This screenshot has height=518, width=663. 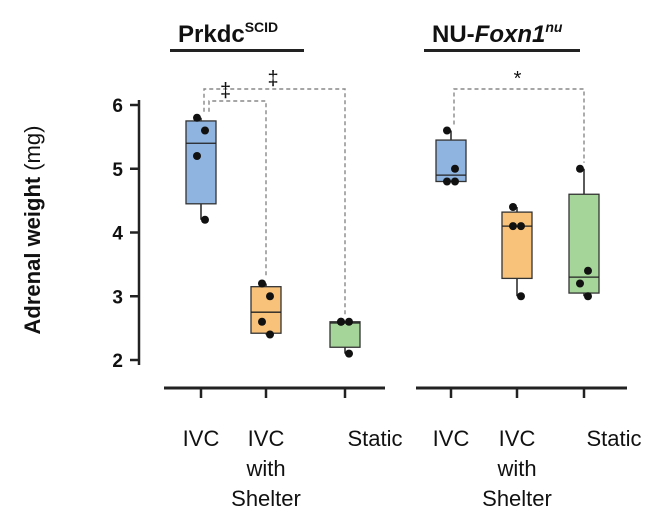 What do you see at coordinates (32, 148) in the screenshot?
I see `y-axis-title-unit: (mg)` at bounding box center [32, 148].